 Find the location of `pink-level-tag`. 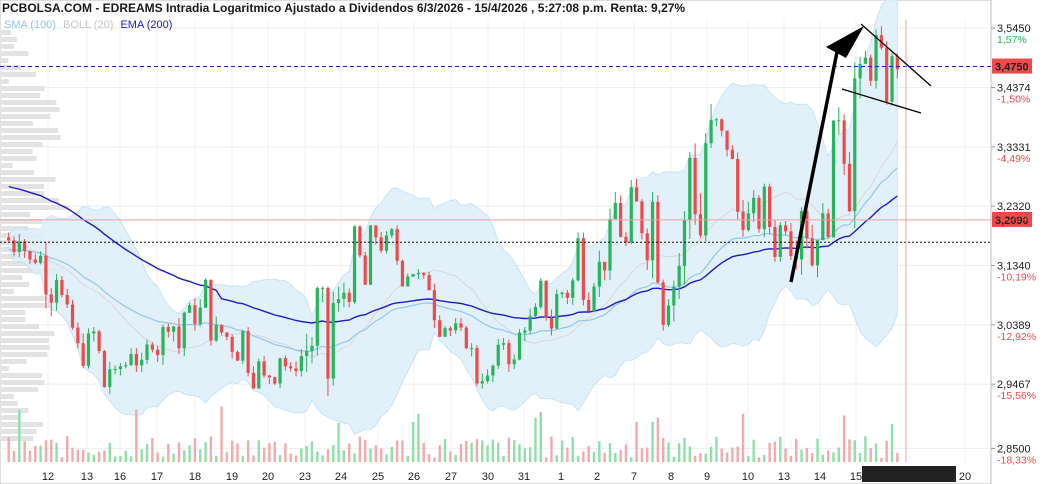

pink-level-tag is located at coordinates (1012, 219).